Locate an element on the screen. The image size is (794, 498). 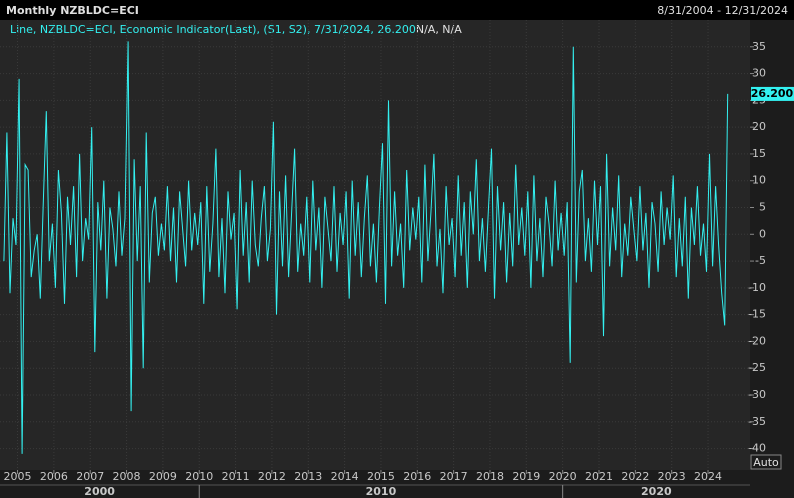
auto-label: Auto is located at coordinates (766, 462).